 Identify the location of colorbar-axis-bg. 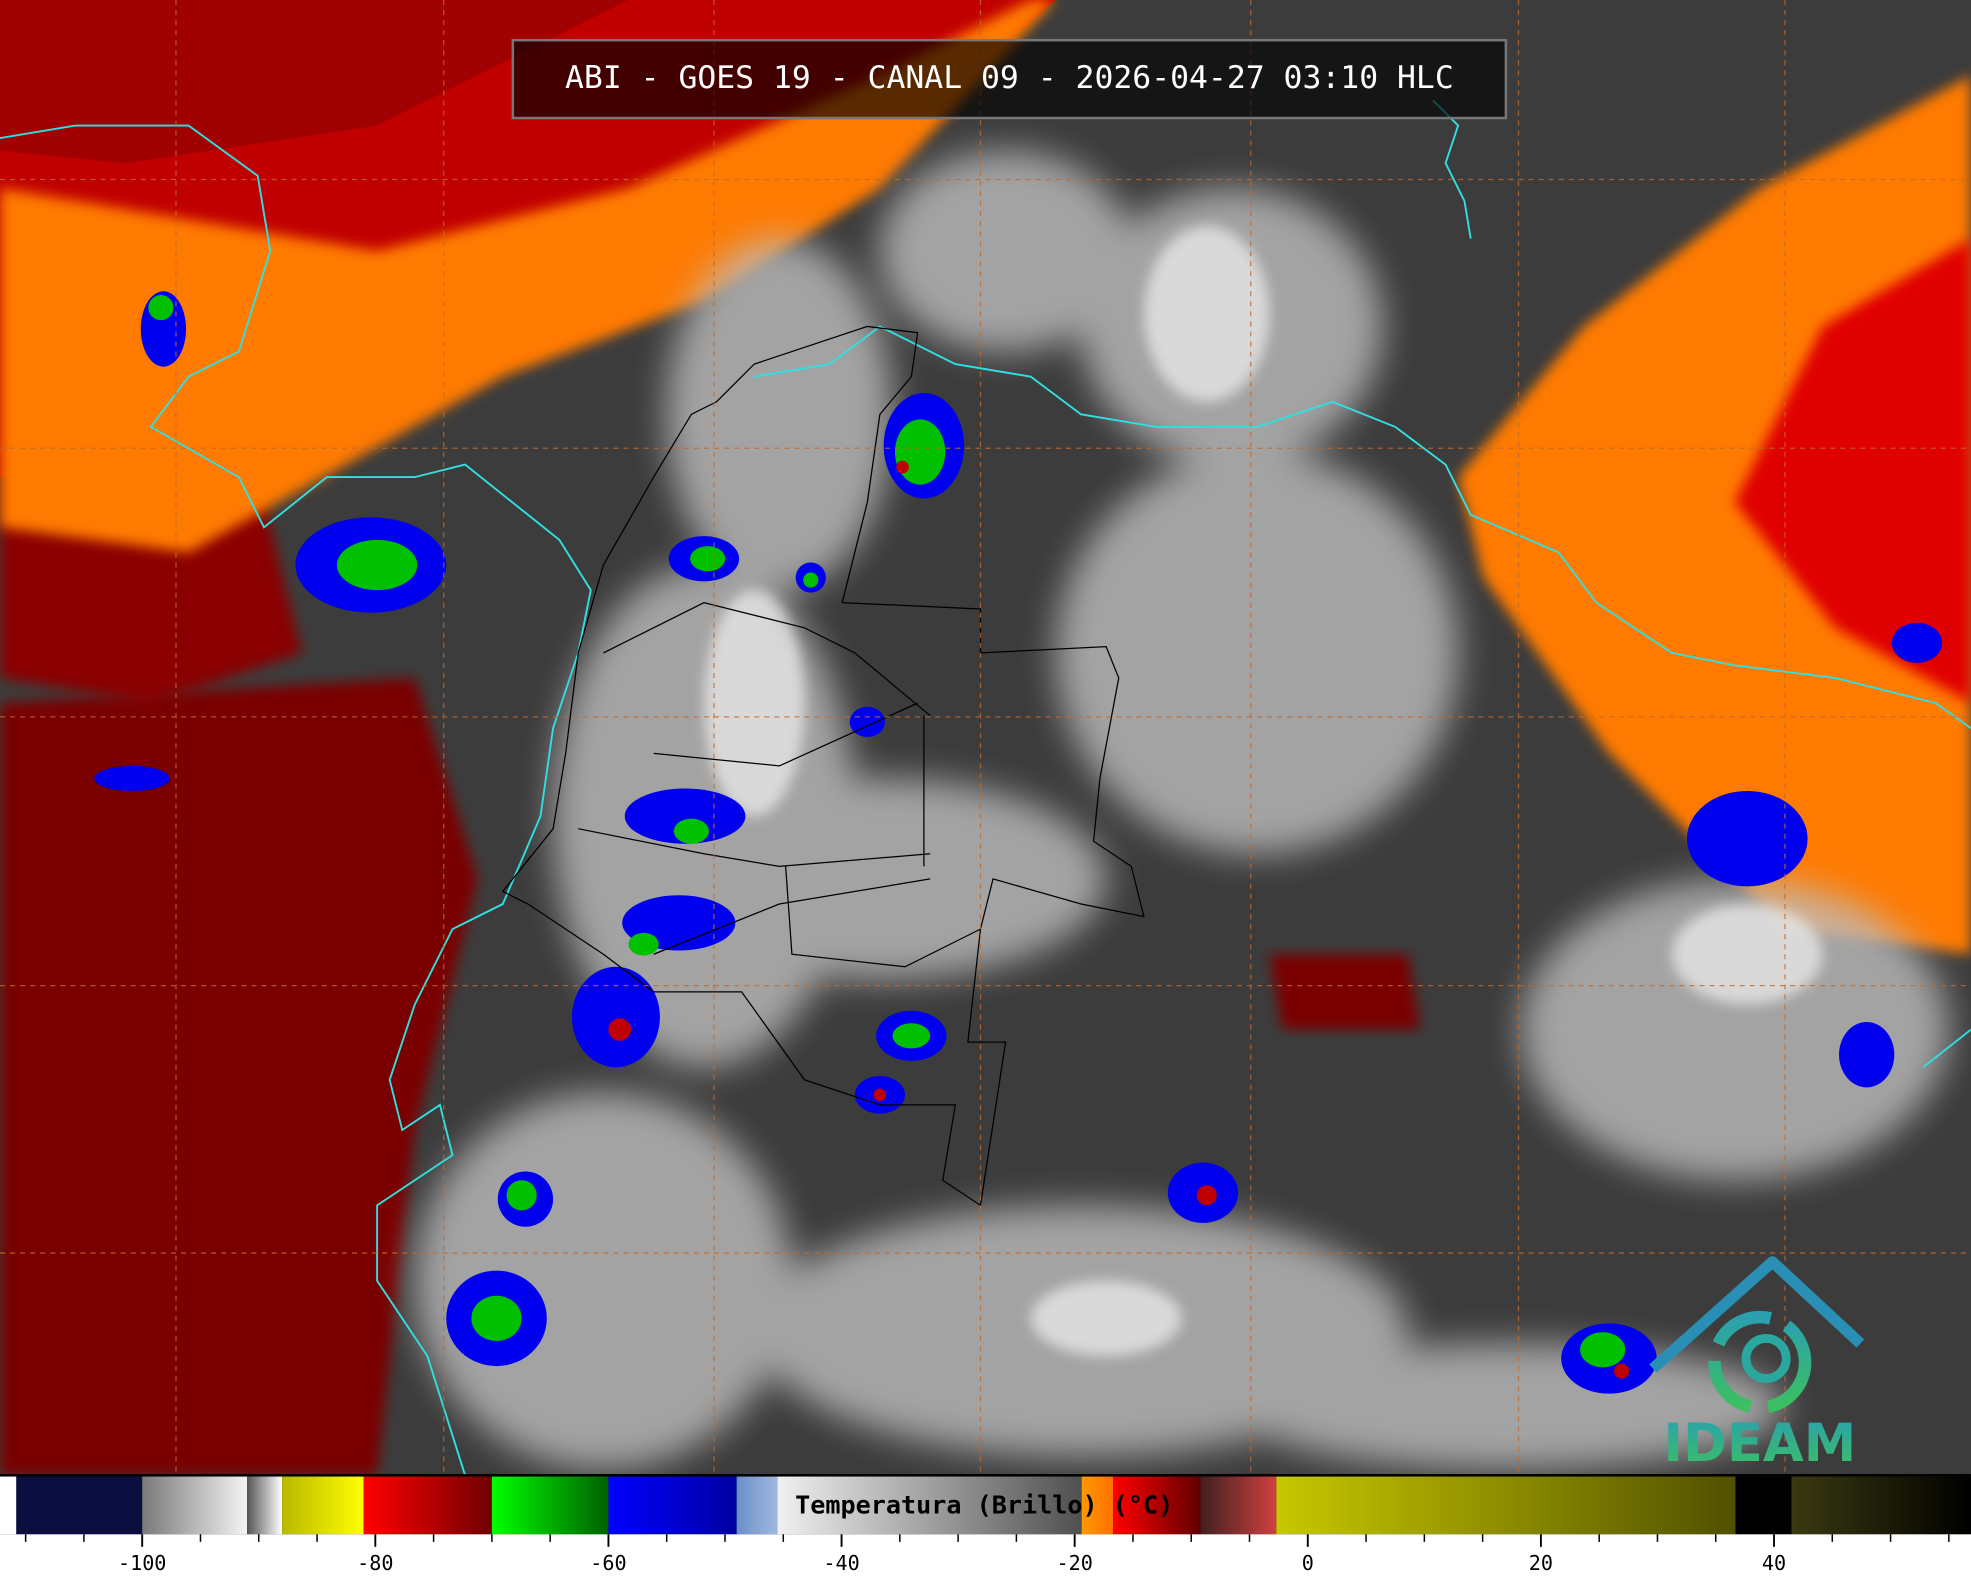
(985, 1555).